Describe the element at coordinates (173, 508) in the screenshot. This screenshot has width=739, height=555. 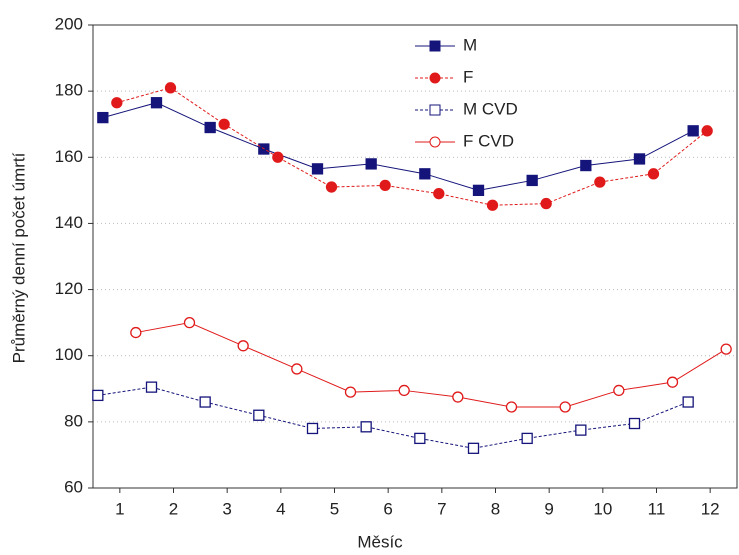
I see `x-tick-label: 2` at that location.